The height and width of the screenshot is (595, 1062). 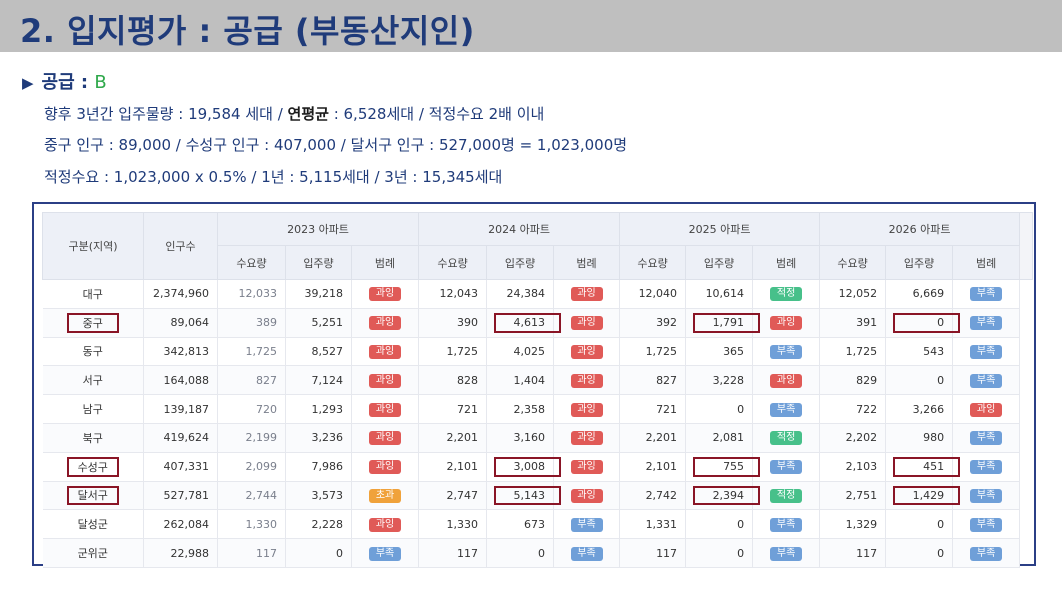 What do you see at coordinates (93, 294) in the screenshot?
I see `region-cell: 대구` at bounding box center [93, 294].